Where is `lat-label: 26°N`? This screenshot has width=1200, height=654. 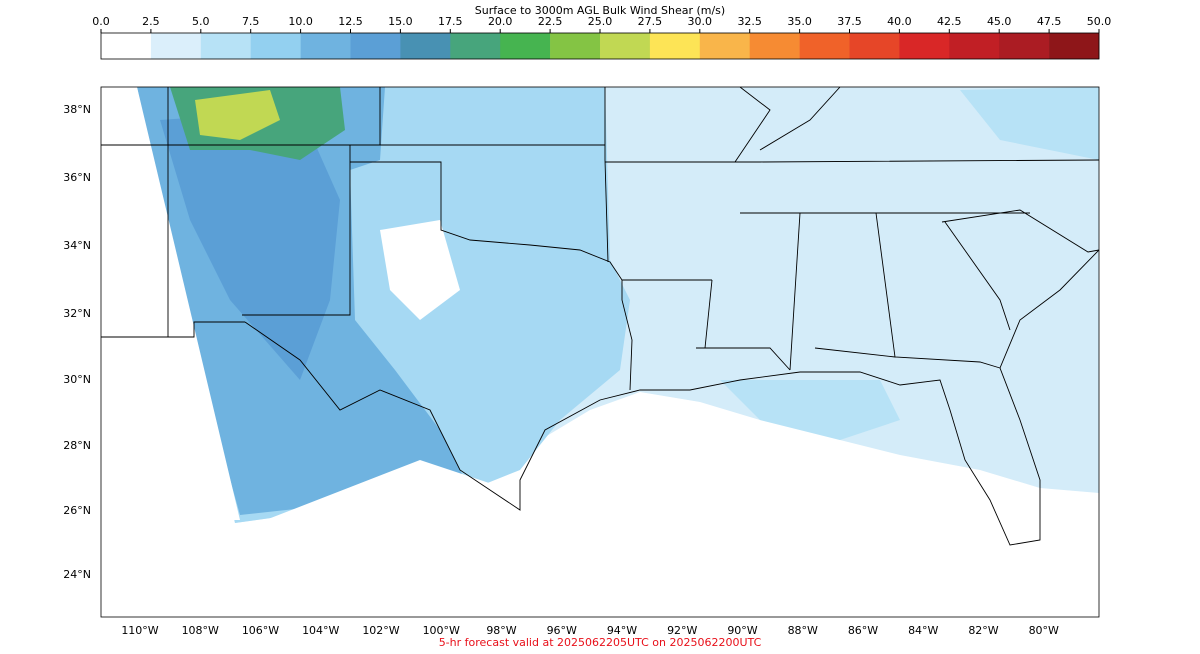
lat-label: 26°N is located at coordinates (77, 510).